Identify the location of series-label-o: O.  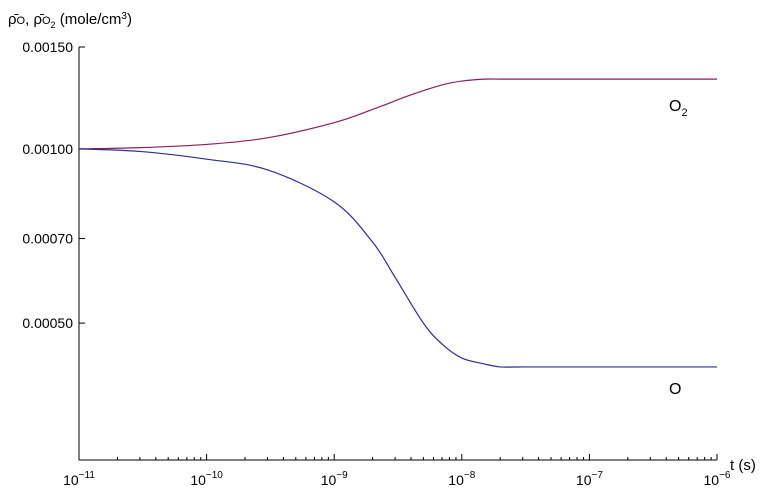
(675, 389).